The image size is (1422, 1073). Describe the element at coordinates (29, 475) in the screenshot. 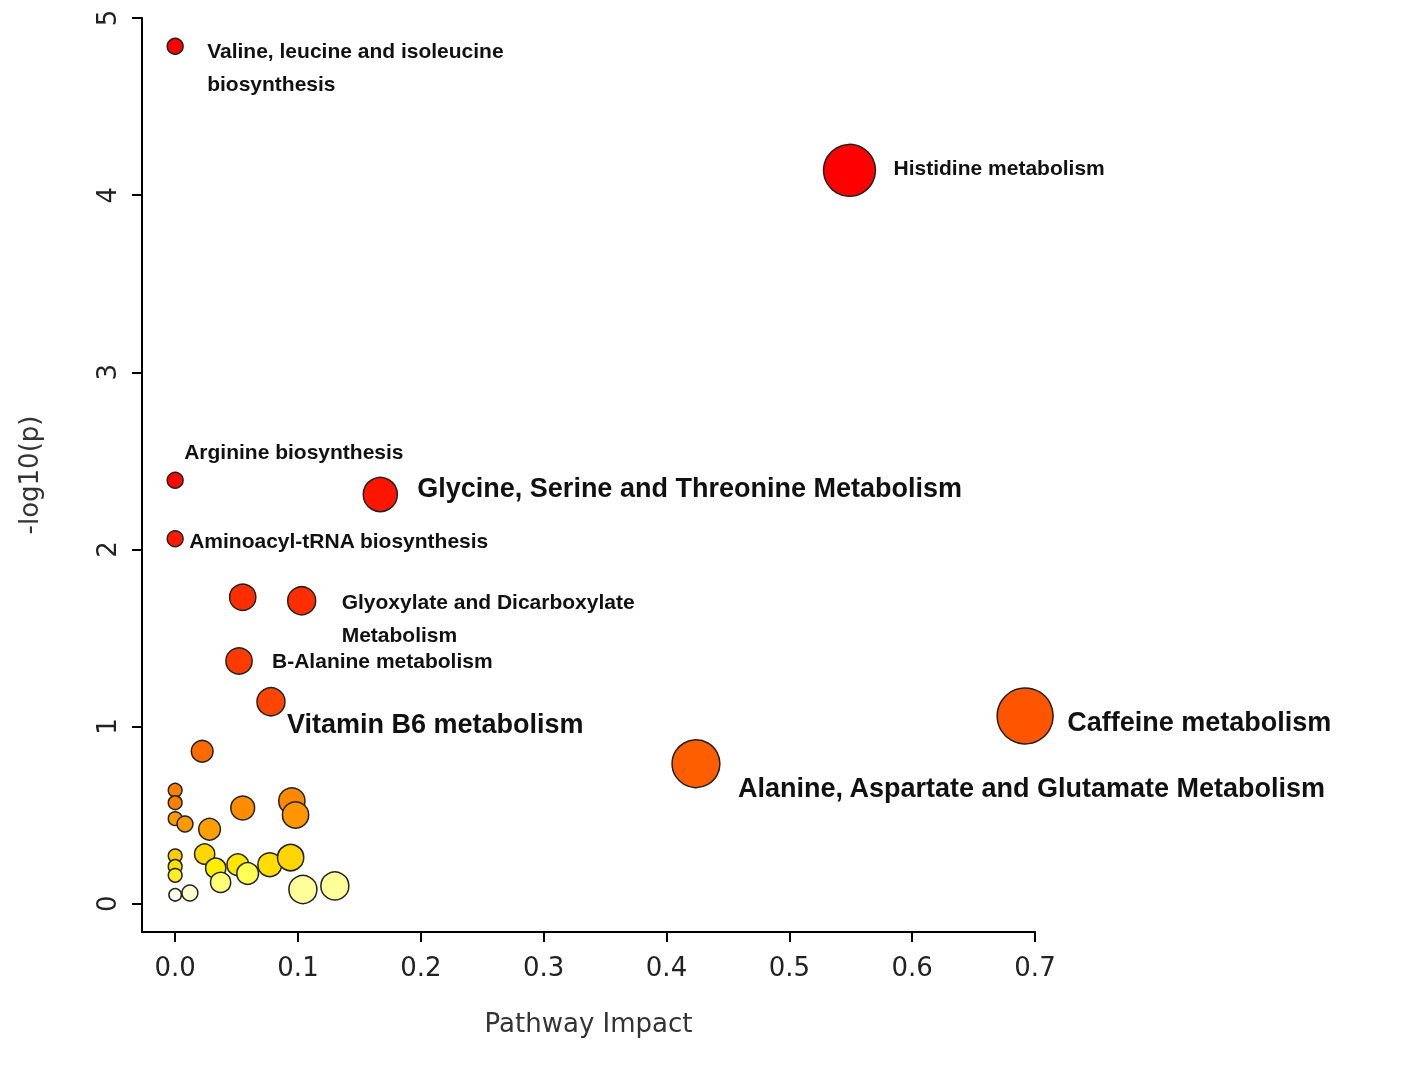

I see `y-axis-title: -log10(p)` at that location.